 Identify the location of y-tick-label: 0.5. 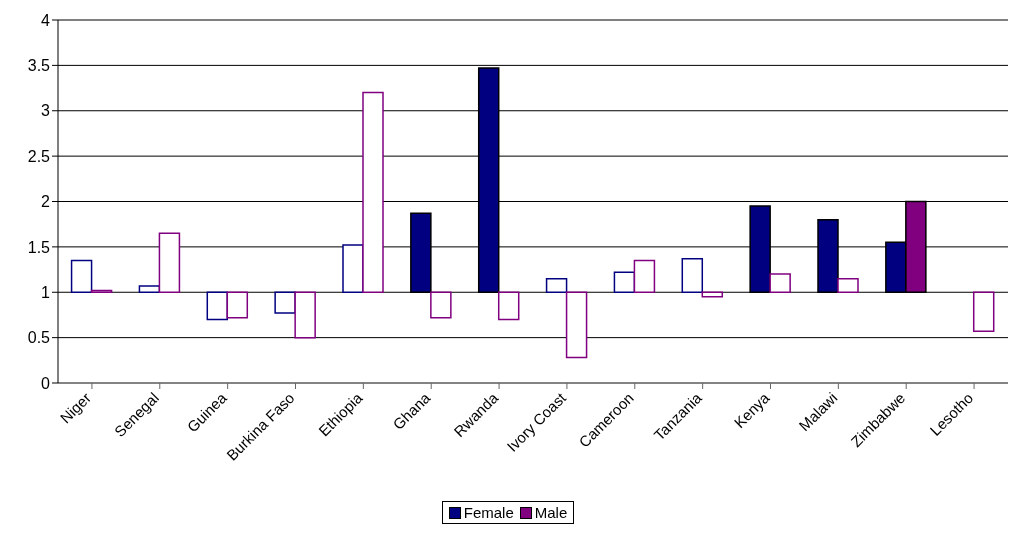
(39, 338).